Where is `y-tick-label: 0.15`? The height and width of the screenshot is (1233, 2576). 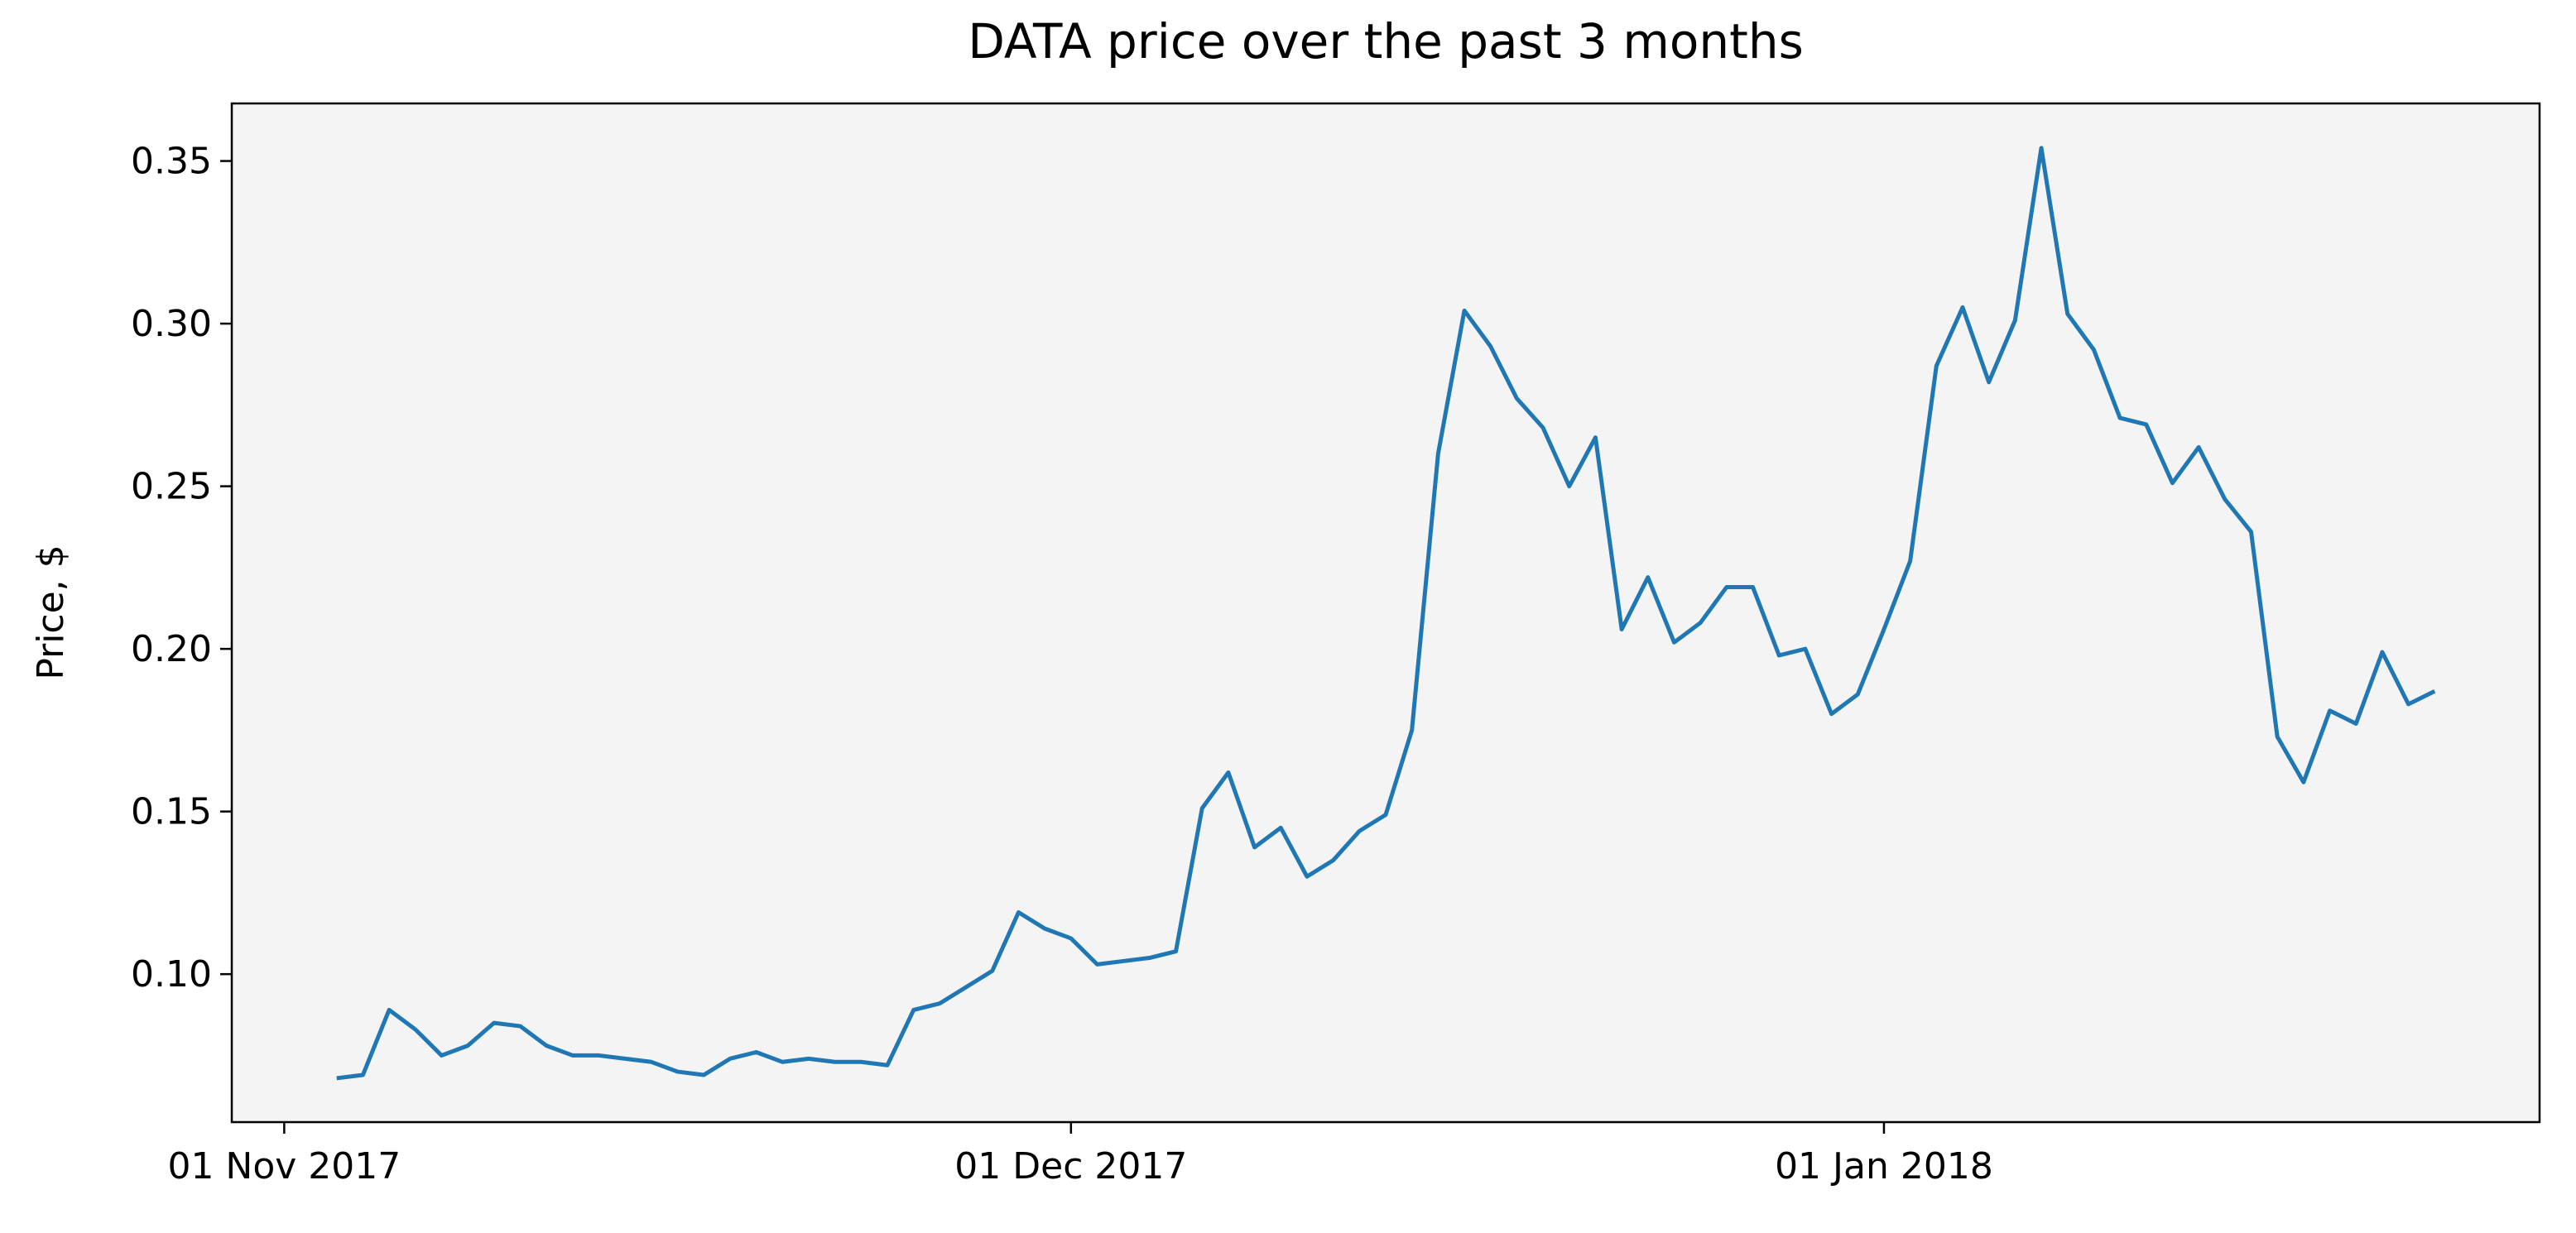 y-tick-label: 0.15 is located at coordinates (171, 812).